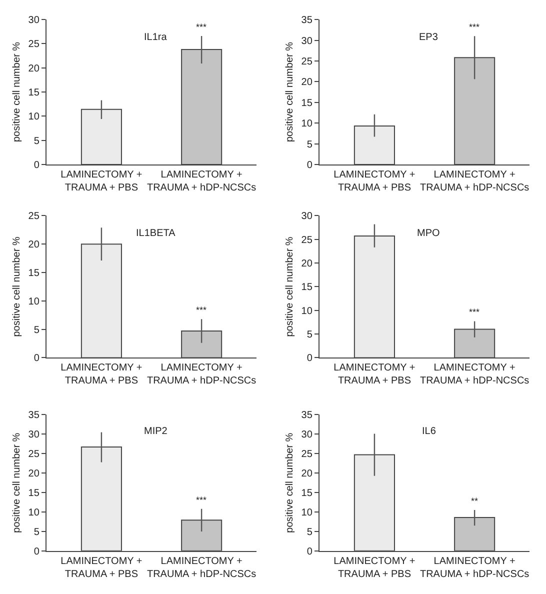 Image resolution: width=546 pixels, height=594 pixels. I want to click on text: IL1ra, so click(156, 37).